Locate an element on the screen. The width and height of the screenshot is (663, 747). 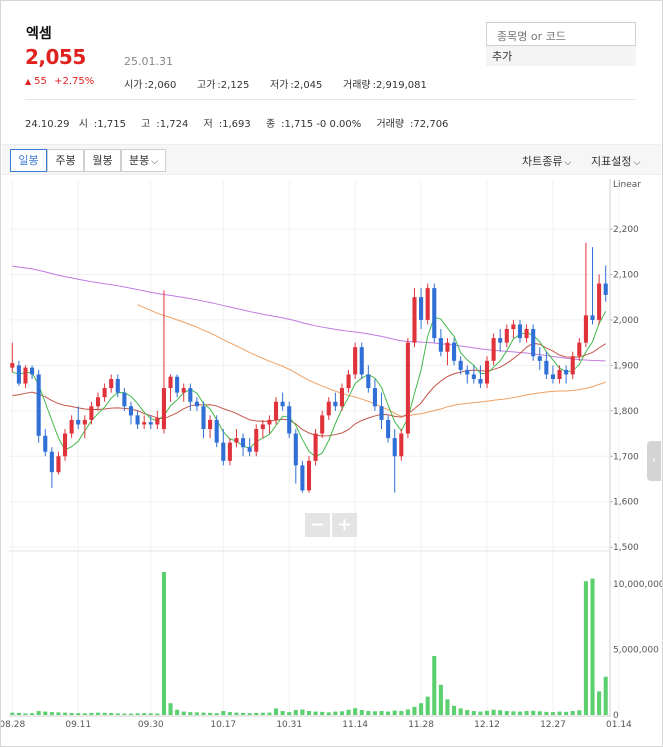
stock-name: 엑셈 is located at coordinates (39, 34).